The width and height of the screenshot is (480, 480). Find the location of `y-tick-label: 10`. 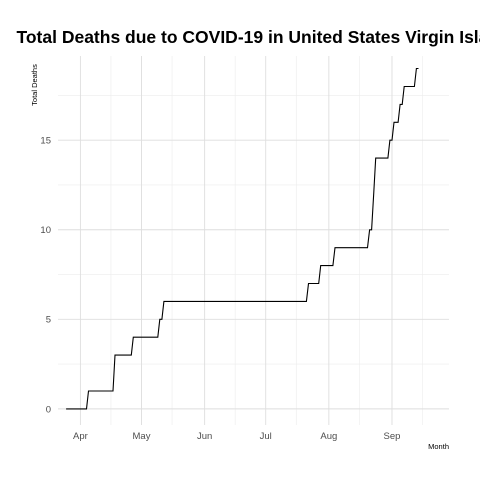

y-tick-label: 10 is located at coordinates (45, 230).